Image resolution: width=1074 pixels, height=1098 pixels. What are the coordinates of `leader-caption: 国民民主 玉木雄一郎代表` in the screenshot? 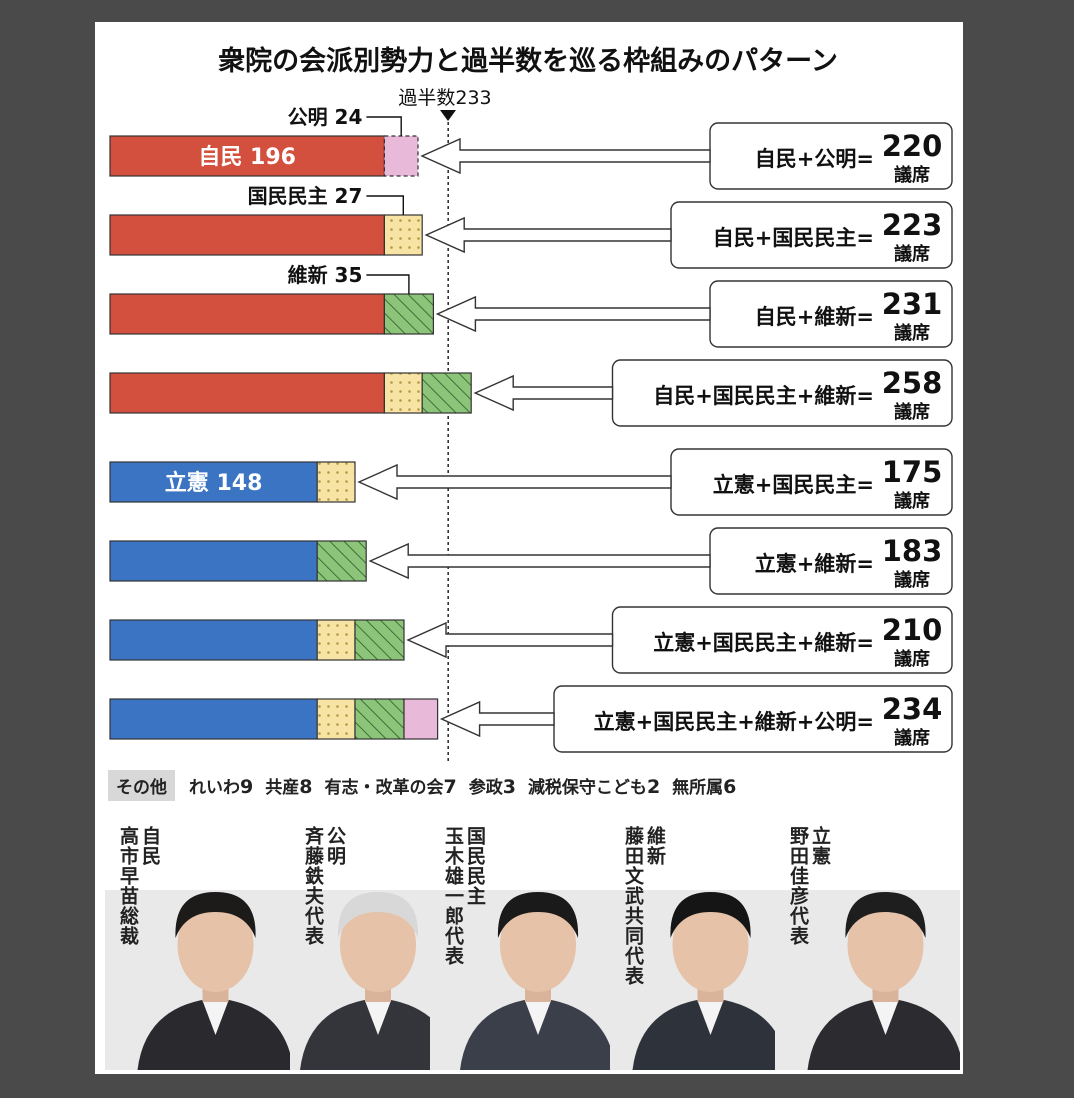 It's located at (464, 896).